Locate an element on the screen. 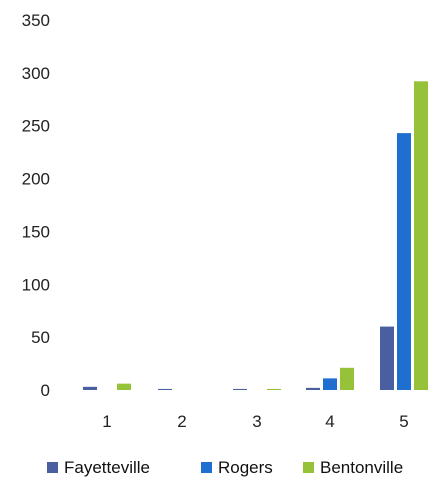 The image size is (437, 485). legend-item: Fayetteville is located at coordinates (98, 467).